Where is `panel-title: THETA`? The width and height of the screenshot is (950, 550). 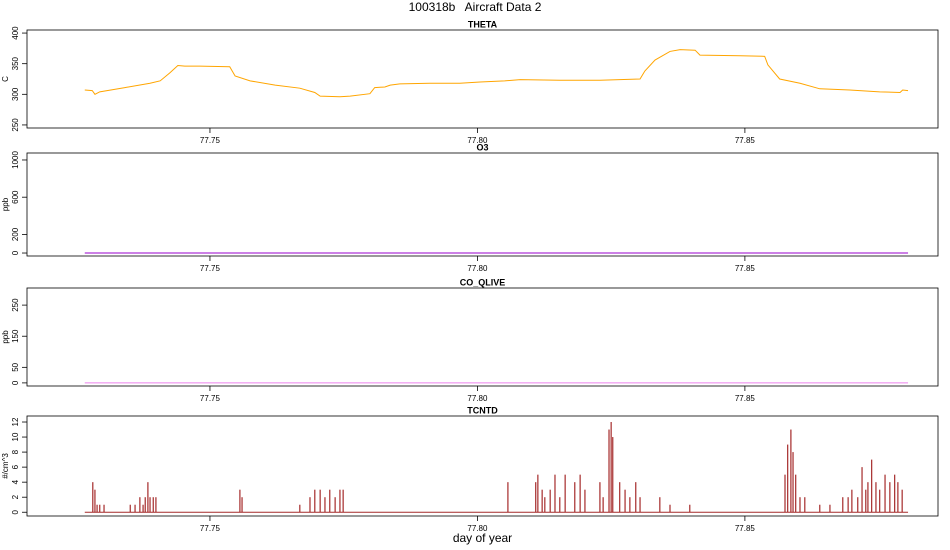
panel-title: THETA is located at coordinates (483, 24).